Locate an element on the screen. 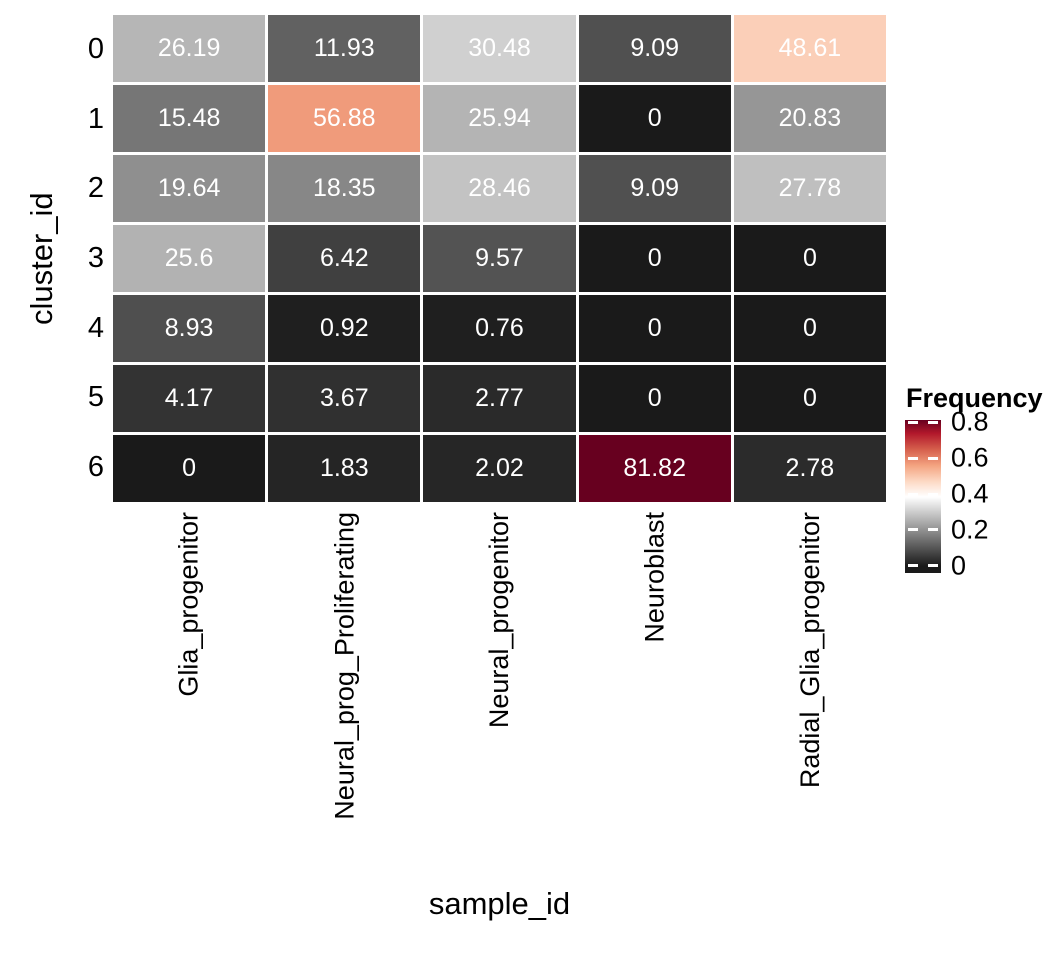 This screenshot has width=1056, height=960. heatmap-cell-value: 26.19 is located at coordinates (189, 48).